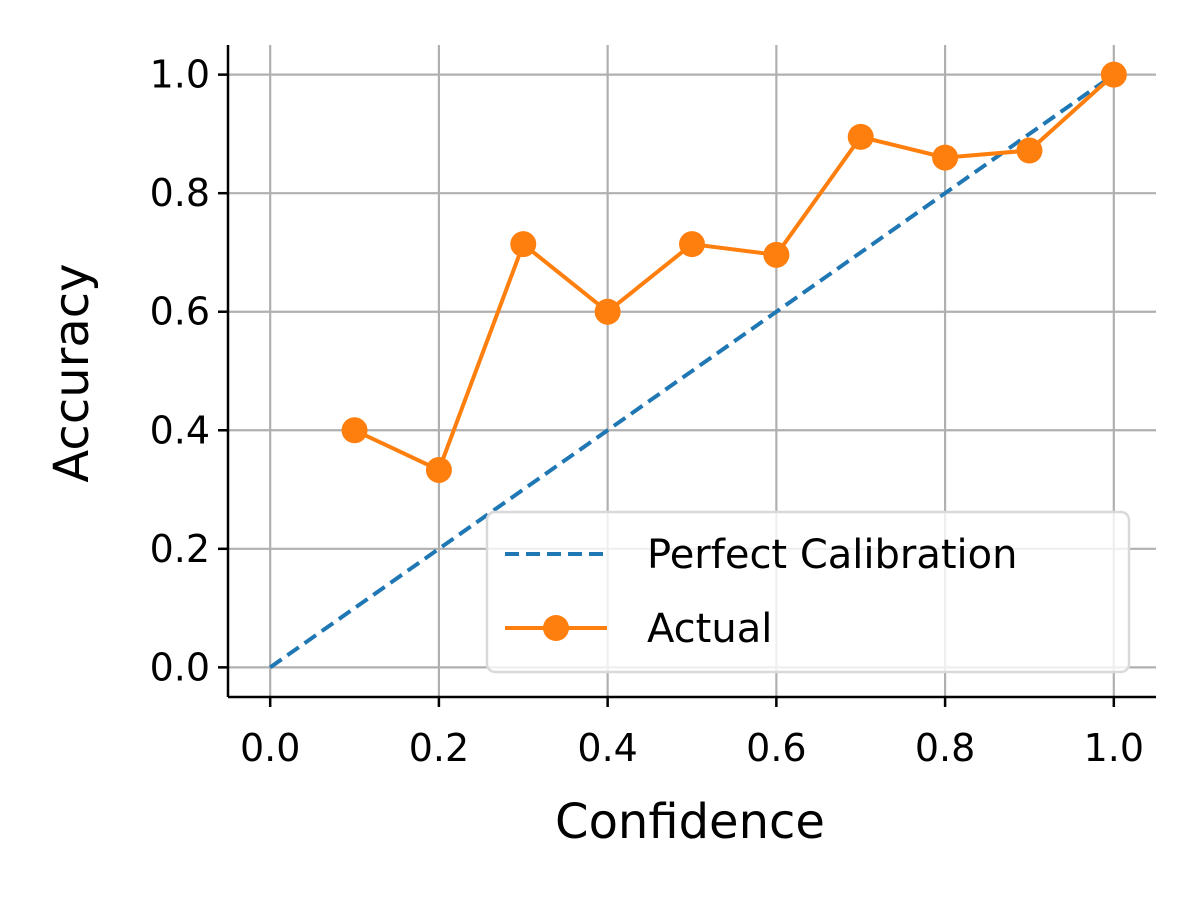  What do you see at coordinates (180, 549) in the screenshot?
I see `y-tick-label: 0.2` at bounding box center [180, 549].